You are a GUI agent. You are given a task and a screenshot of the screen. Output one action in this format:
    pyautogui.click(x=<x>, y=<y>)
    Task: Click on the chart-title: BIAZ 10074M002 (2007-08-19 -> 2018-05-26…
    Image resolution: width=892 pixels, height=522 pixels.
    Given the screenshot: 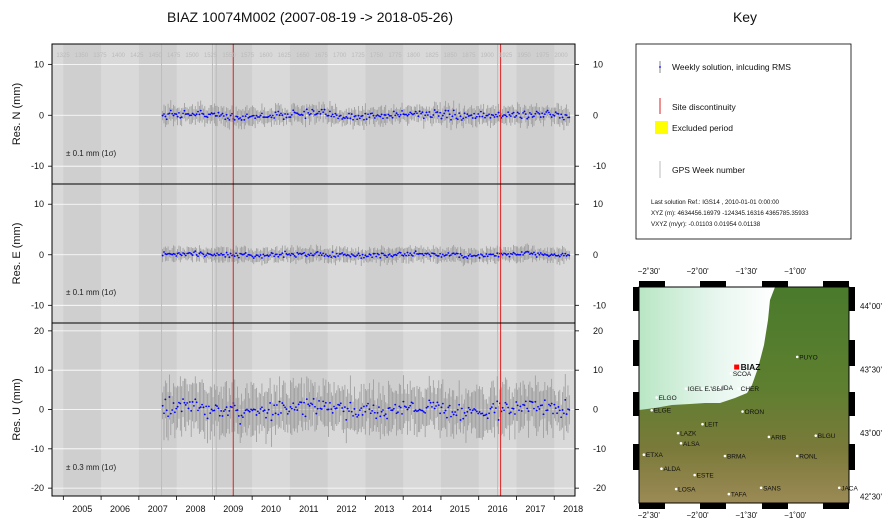 What is the action you would take?
    pyautogui.click(x=310, y=17)
    